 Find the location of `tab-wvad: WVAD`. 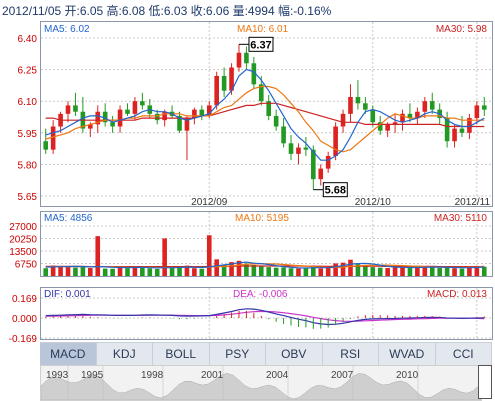

tab-wvad: WVAD is located at coordinates (407, 354).